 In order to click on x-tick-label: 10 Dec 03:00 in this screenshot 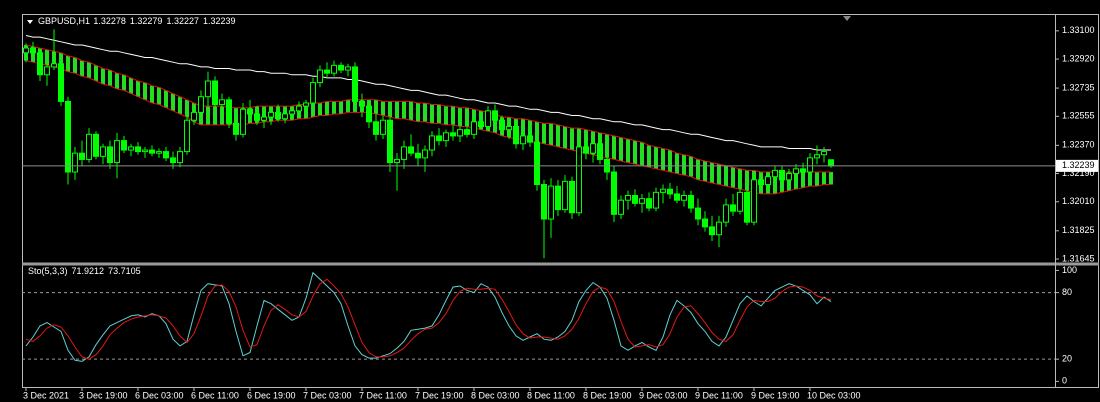, I will do `click(834, 395)`.